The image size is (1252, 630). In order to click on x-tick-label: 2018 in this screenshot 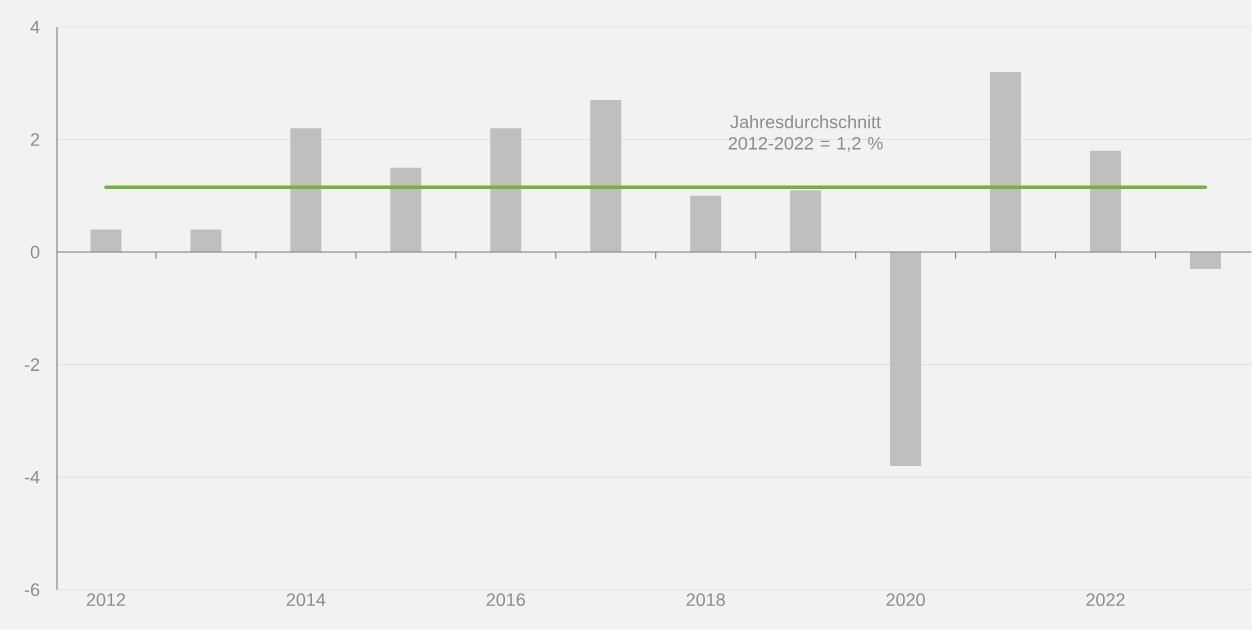, I will do `click(705, 600)`.